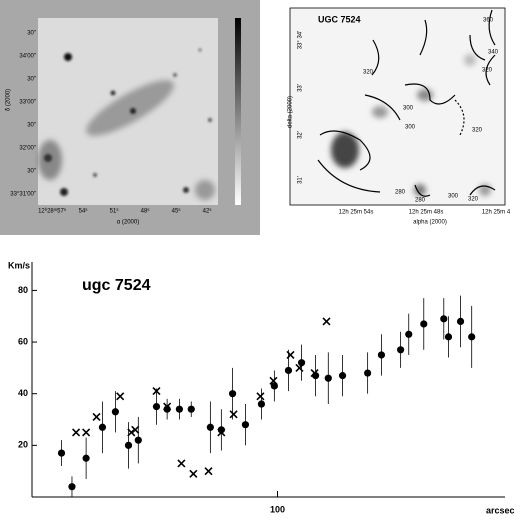  What do you see at coordinates (52, 211) in the screenshot?
I see `x-tick-label: 12ʰ28ᵐ57ˢ` at bounding box center [52, 211].